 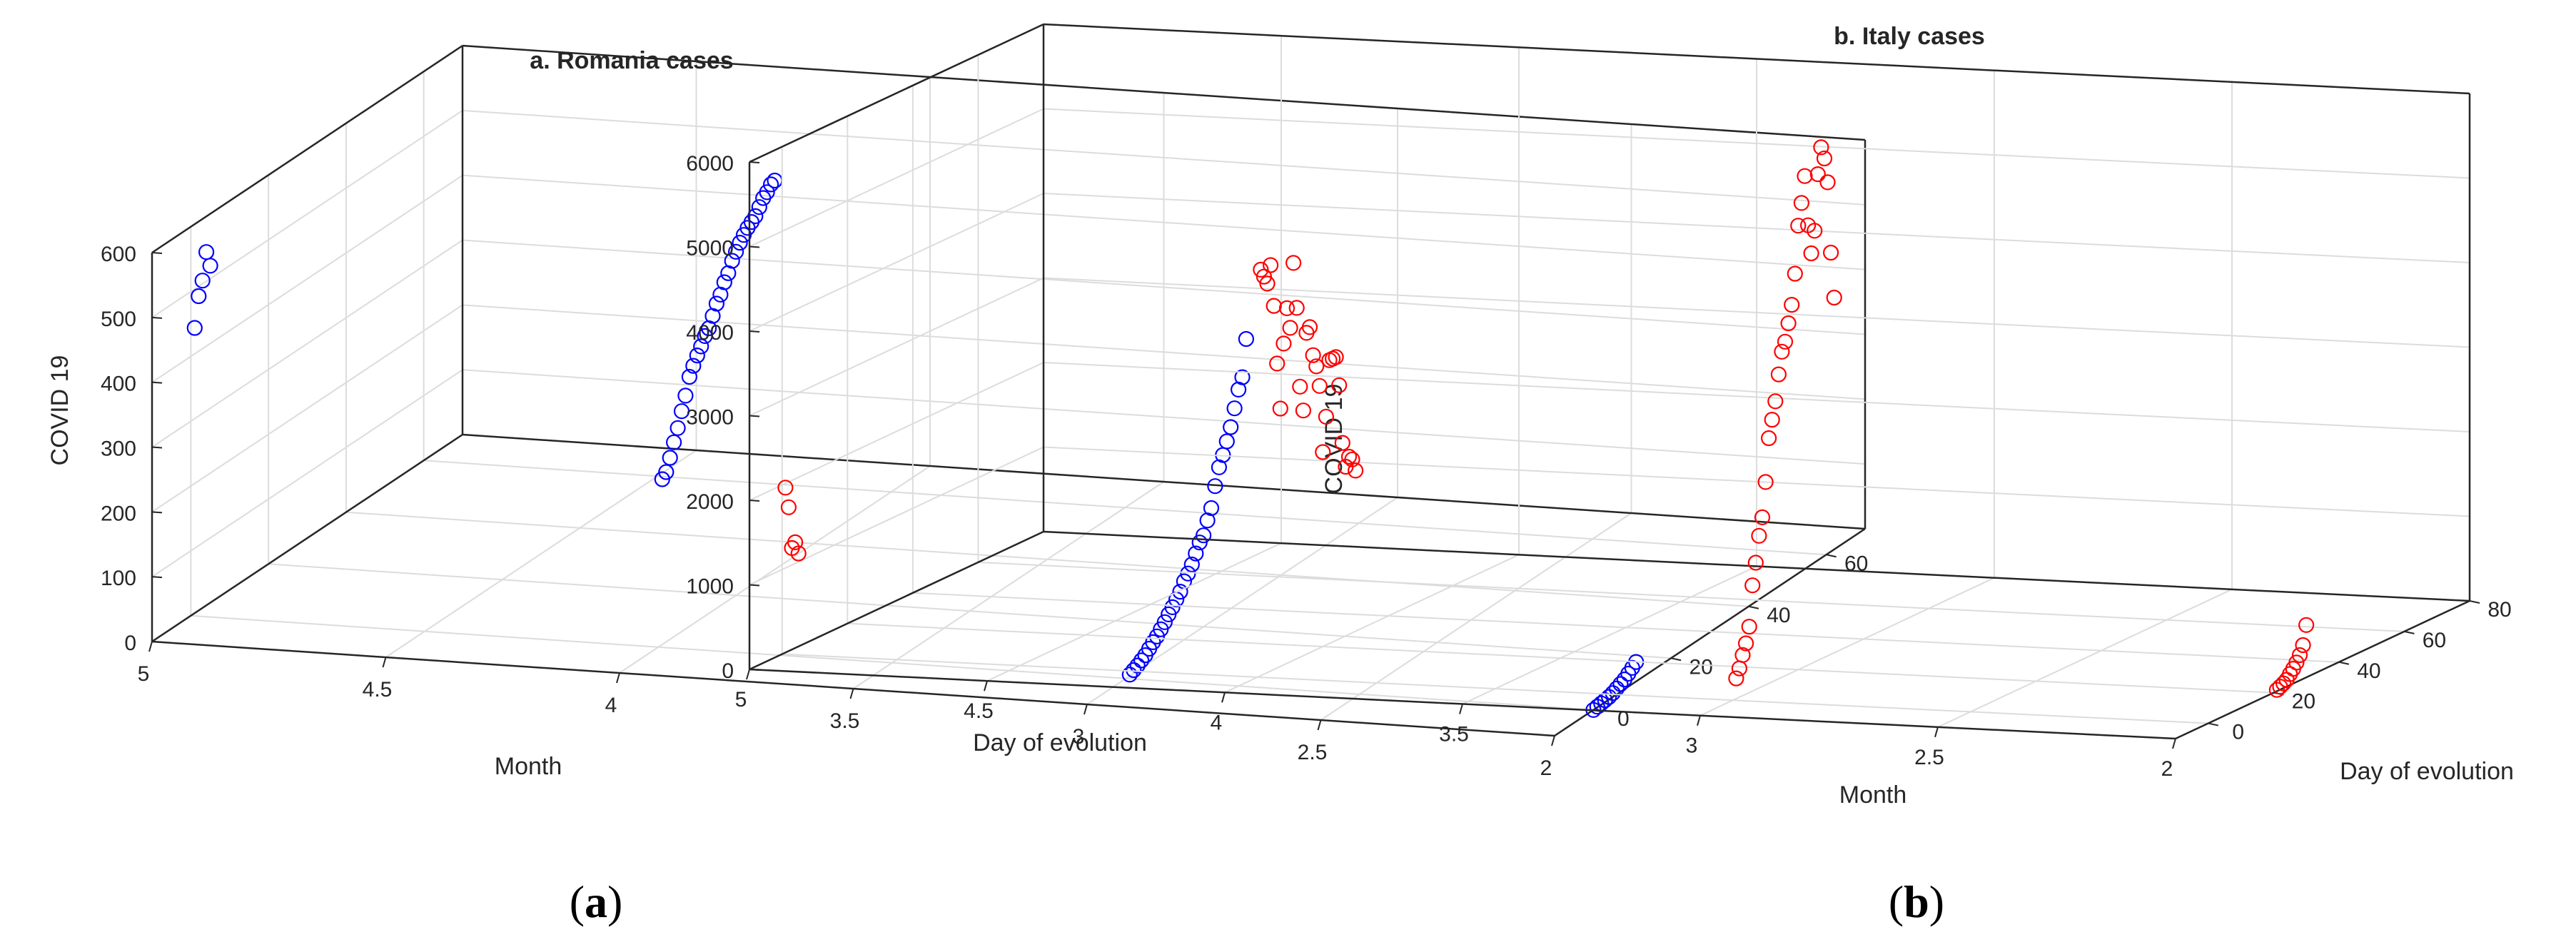 I want to click on z-tick-label: 100, so click(x=118, y=578).